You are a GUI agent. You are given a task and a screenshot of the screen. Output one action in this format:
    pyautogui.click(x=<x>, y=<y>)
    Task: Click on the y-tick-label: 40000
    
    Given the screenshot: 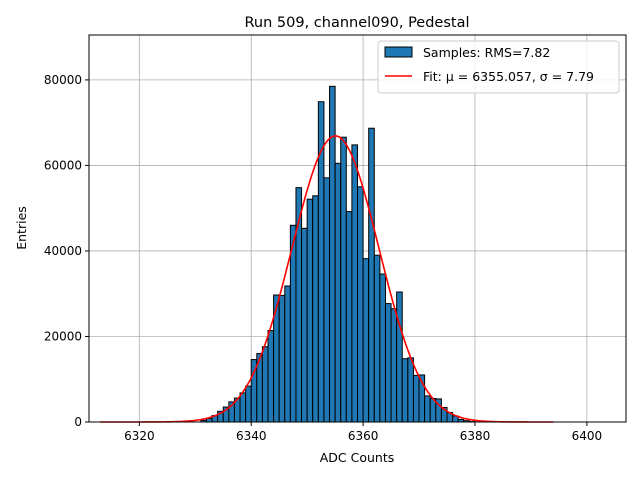 What is the action you would take?
    pyautogui.click(x=63, y=251)
    